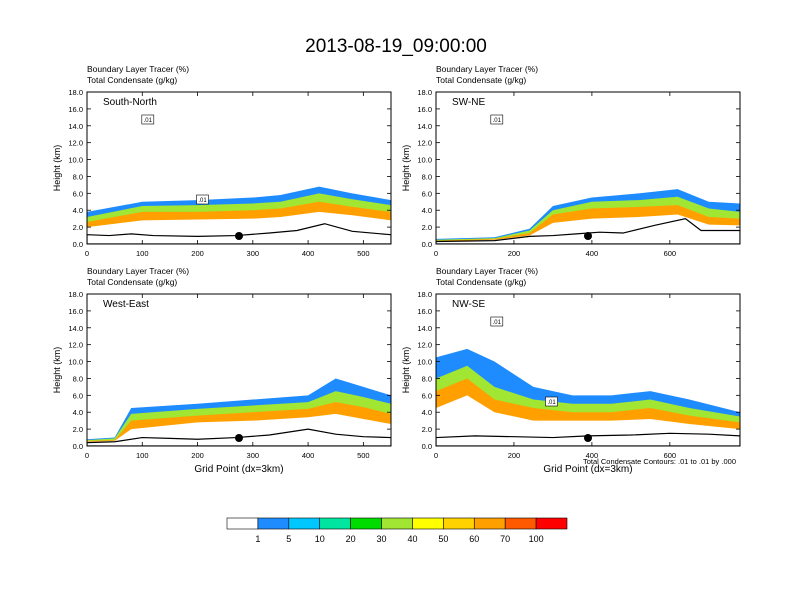 The width and height of the screenshot is (792, 612). I want to click on panel-label: West-East, so click(126, 304).